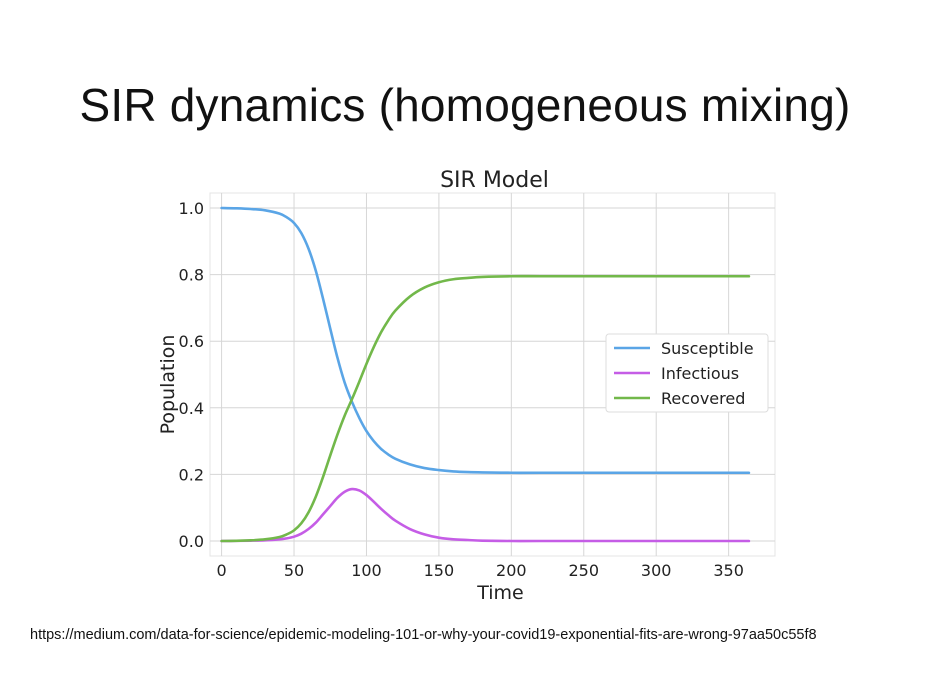 The width and height of the screenshot is (930, 692). I want to click on x-tick-label: 0, so click(221, 570).